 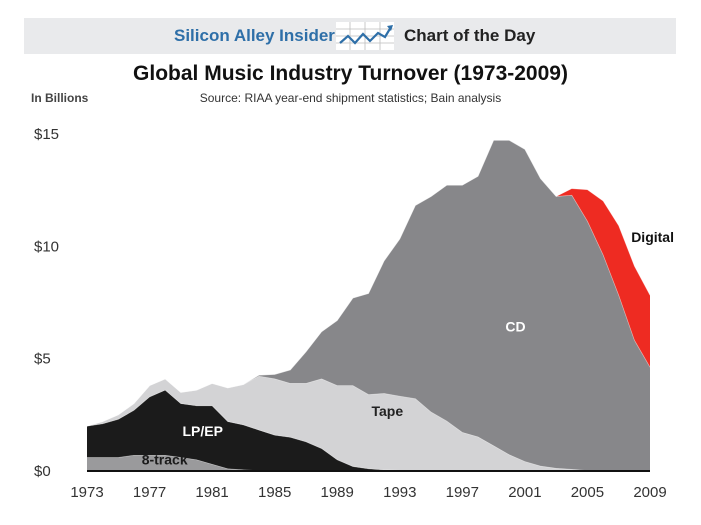 What do you see at coordinates (399, 492) in the screenshot?
I see `x-tick-label: 1993` at bounding box center [399, 492].